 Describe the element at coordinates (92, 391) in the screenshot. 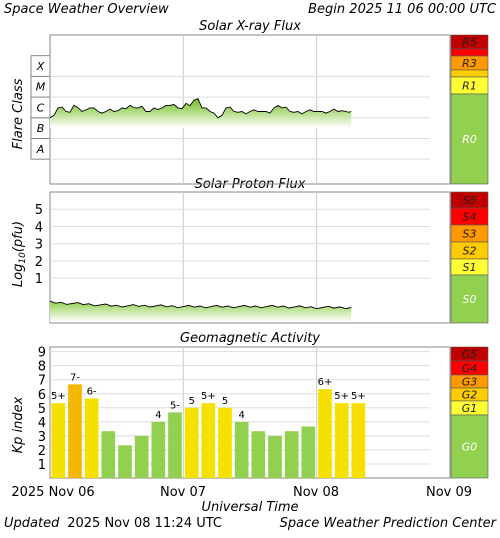

I see `kp-bar-label: 6-` at that location.